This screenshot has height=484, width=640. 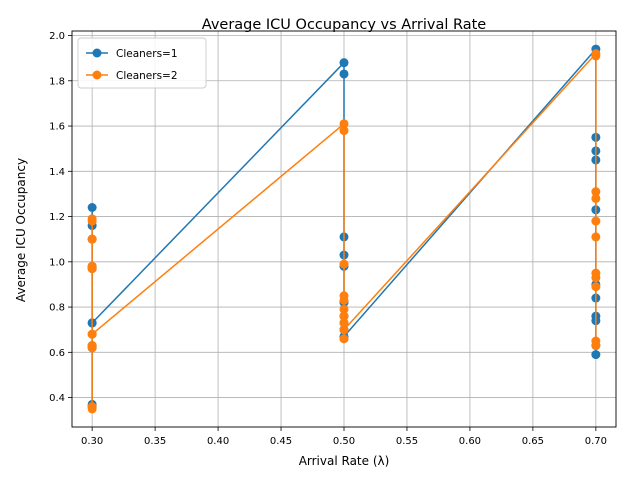 I want to click on x-tick-label: 0.60, so click(x=470, y=441).